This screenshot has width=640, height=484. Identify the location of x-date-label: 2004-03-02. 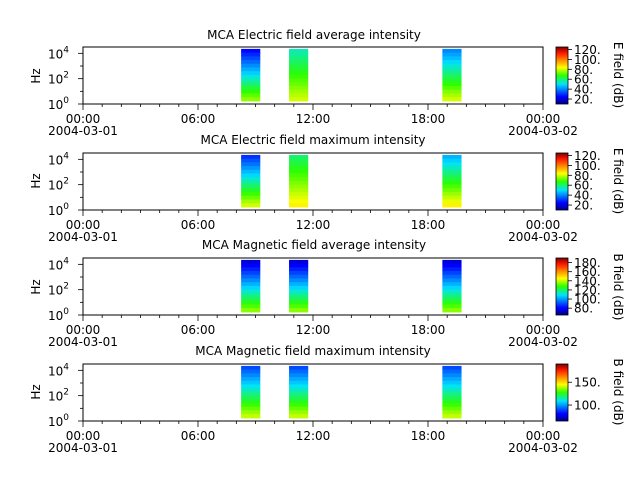
(543, 342).